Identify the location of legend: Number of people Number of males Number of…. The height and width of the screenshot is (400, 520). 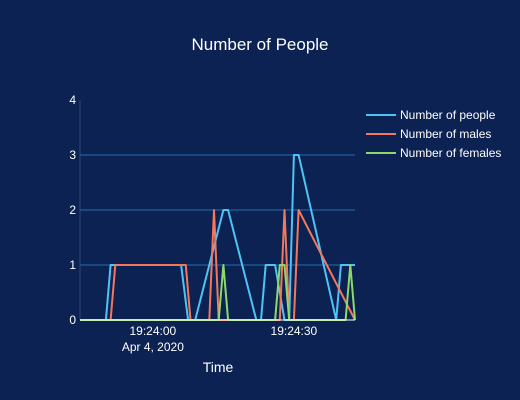
(433, 134).